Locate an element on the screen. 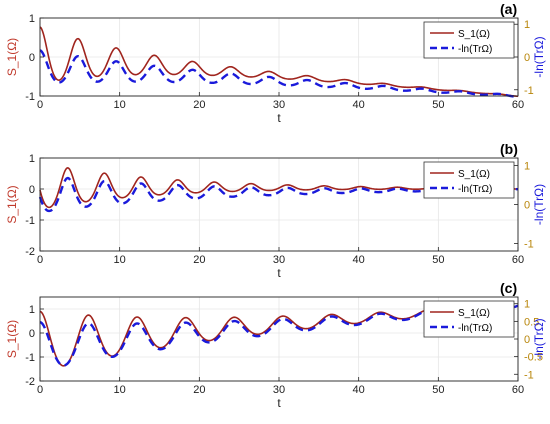 The image size is (550, 424). series-line-s1 is located at coordinates (279, 62).